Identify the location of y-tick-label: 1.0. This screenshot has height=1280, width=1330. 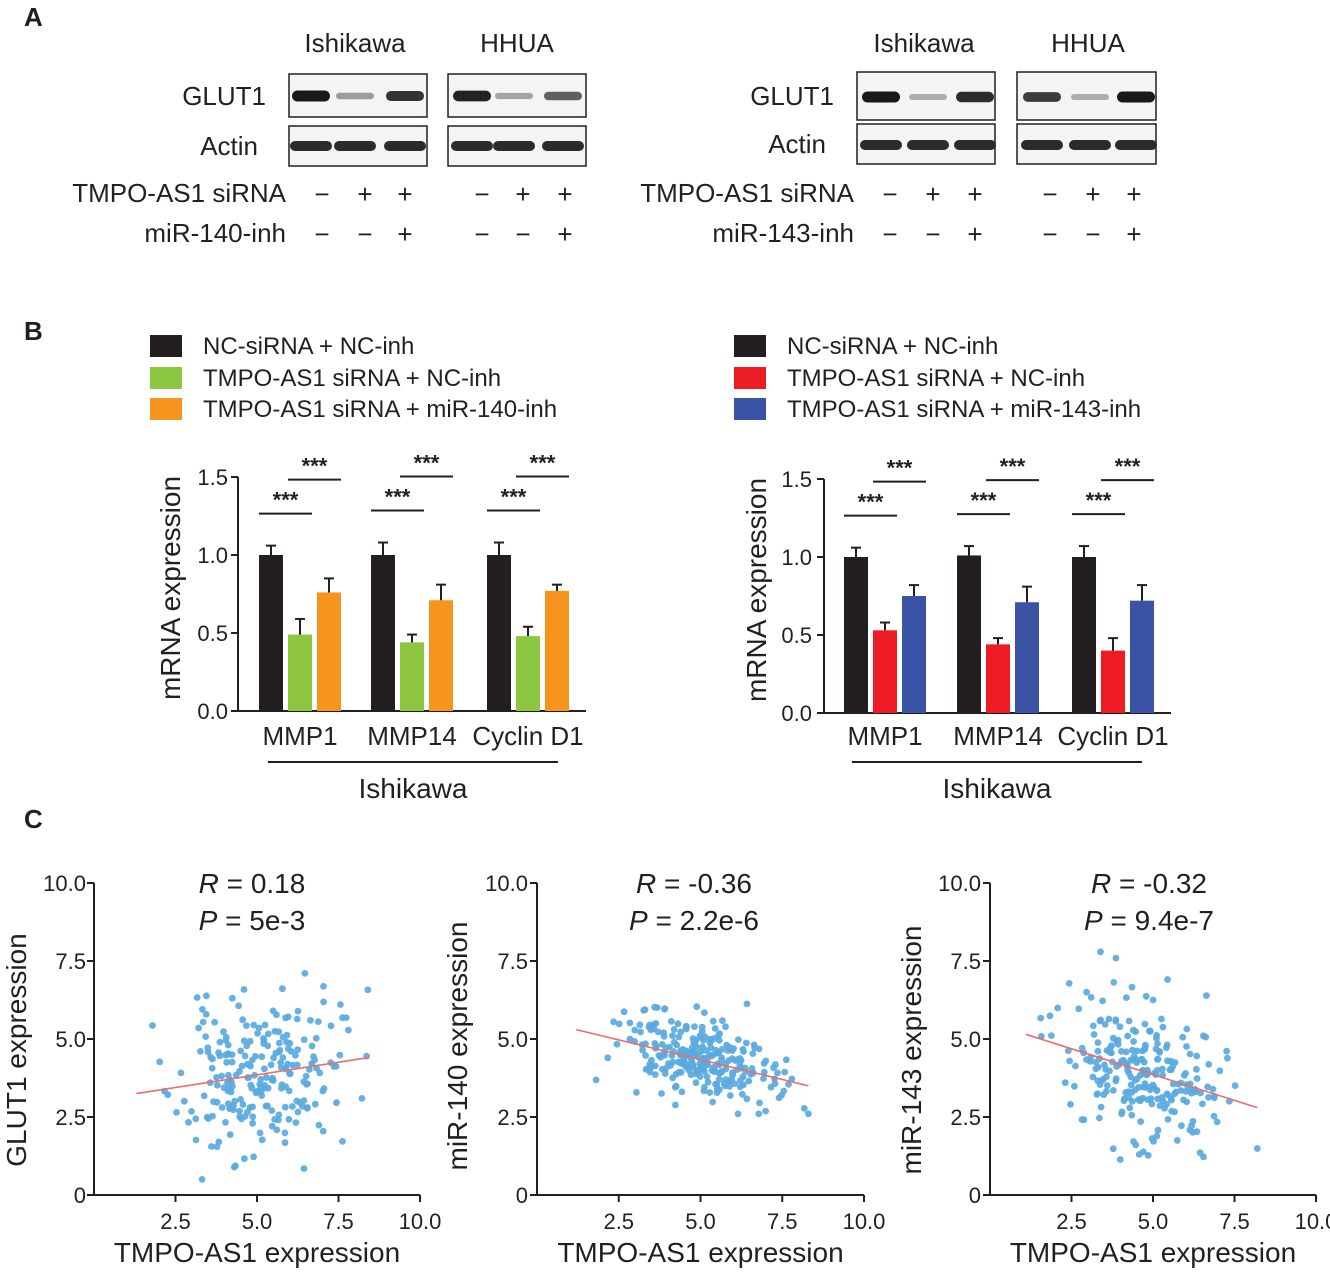
(796, 557).